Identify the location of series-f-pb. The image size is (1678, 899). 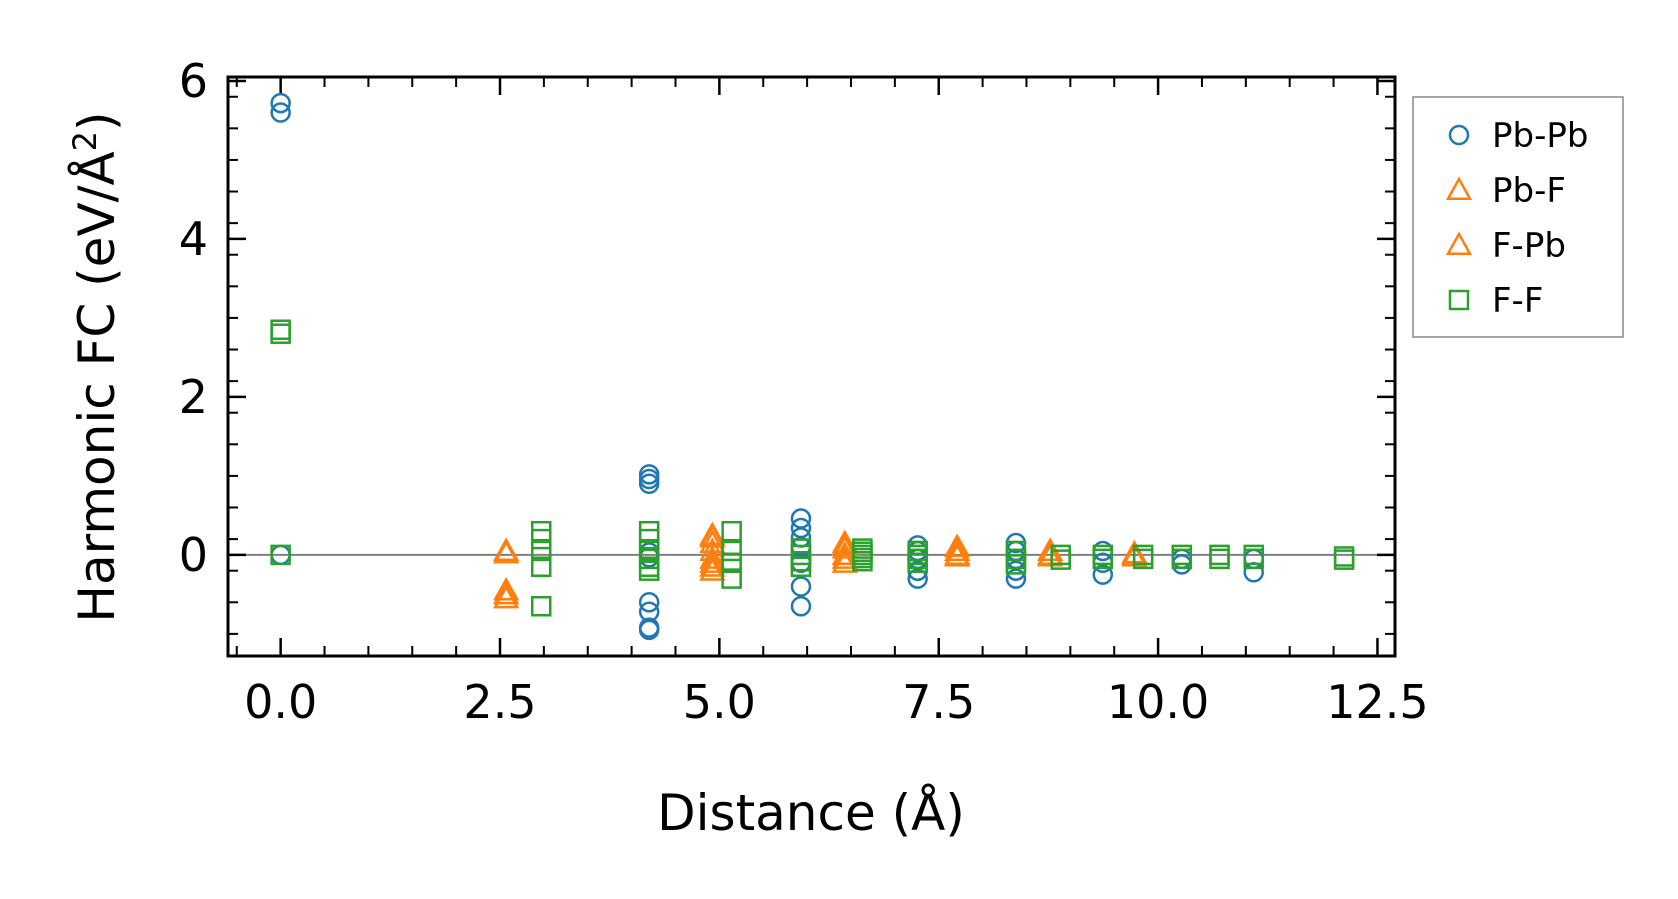
(820, 564).